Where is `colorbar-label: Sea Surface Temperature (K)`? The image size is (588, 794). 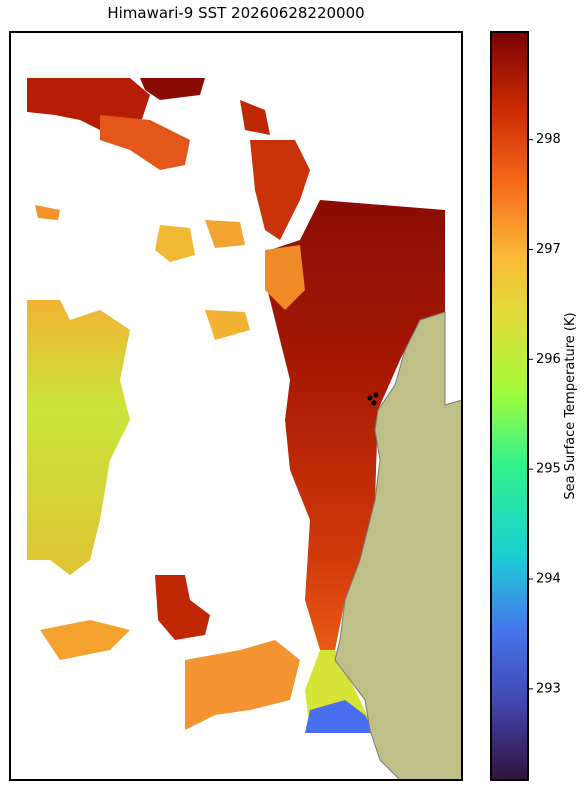 colorbar-label: Sea Surface Temperature (K) is located at coordinates (570, 405).